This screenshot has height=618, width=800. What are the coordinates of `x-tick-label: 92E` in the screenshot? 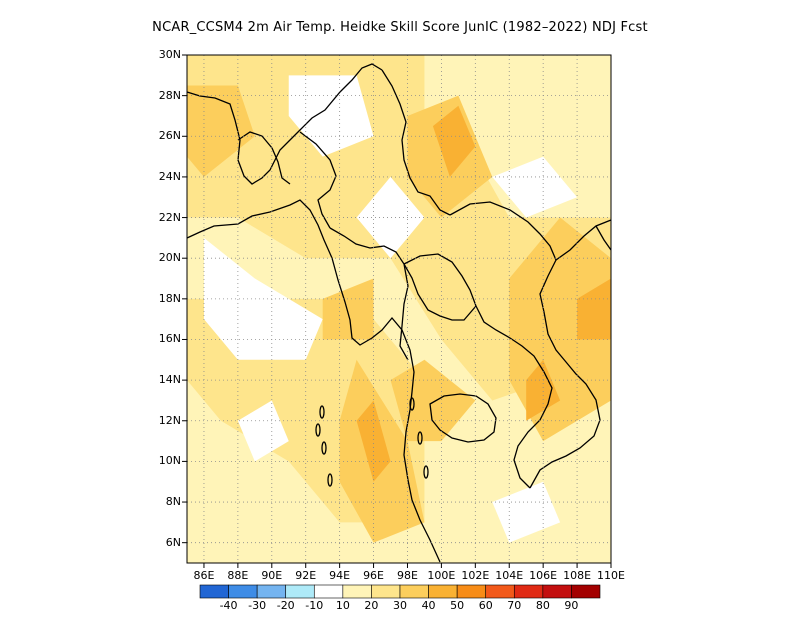 It's located at (306, 575).